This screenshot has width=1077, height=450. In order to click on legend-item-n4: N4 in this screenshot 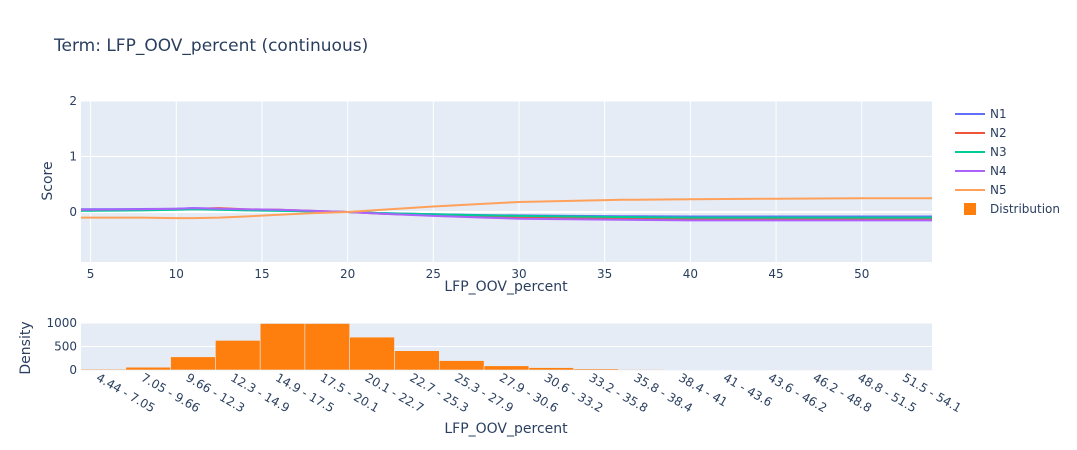, I will do `click(981, 171)`.